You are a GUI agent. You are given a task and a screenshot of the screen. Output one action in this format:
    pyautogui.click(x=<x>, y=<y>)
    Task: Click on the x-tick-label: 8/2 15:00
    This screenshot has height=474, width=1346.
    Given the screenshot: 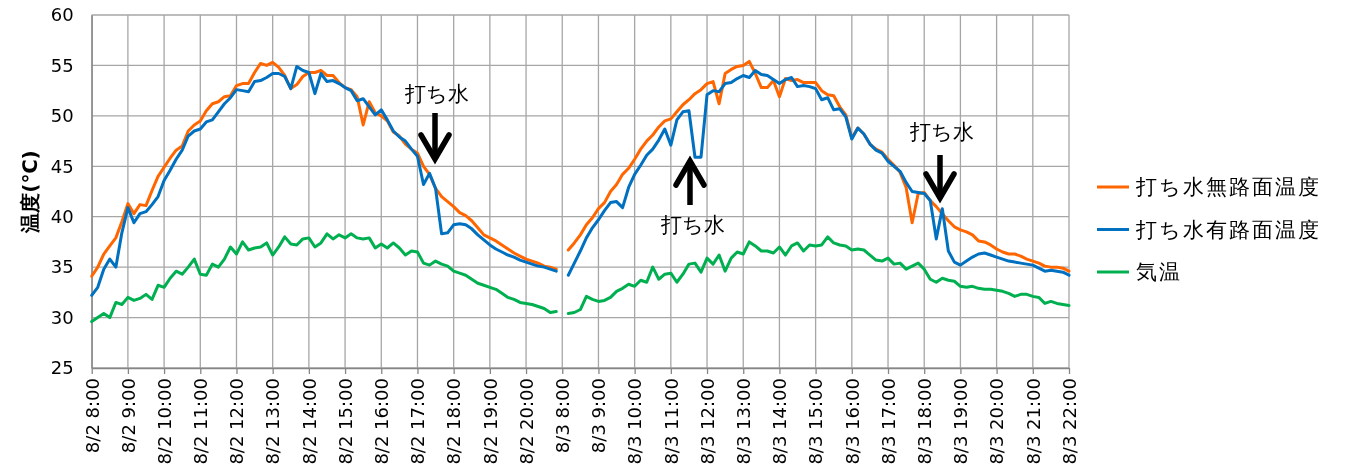 What is the action you would take?
    pyautogui.click(x=345, y=421)
    